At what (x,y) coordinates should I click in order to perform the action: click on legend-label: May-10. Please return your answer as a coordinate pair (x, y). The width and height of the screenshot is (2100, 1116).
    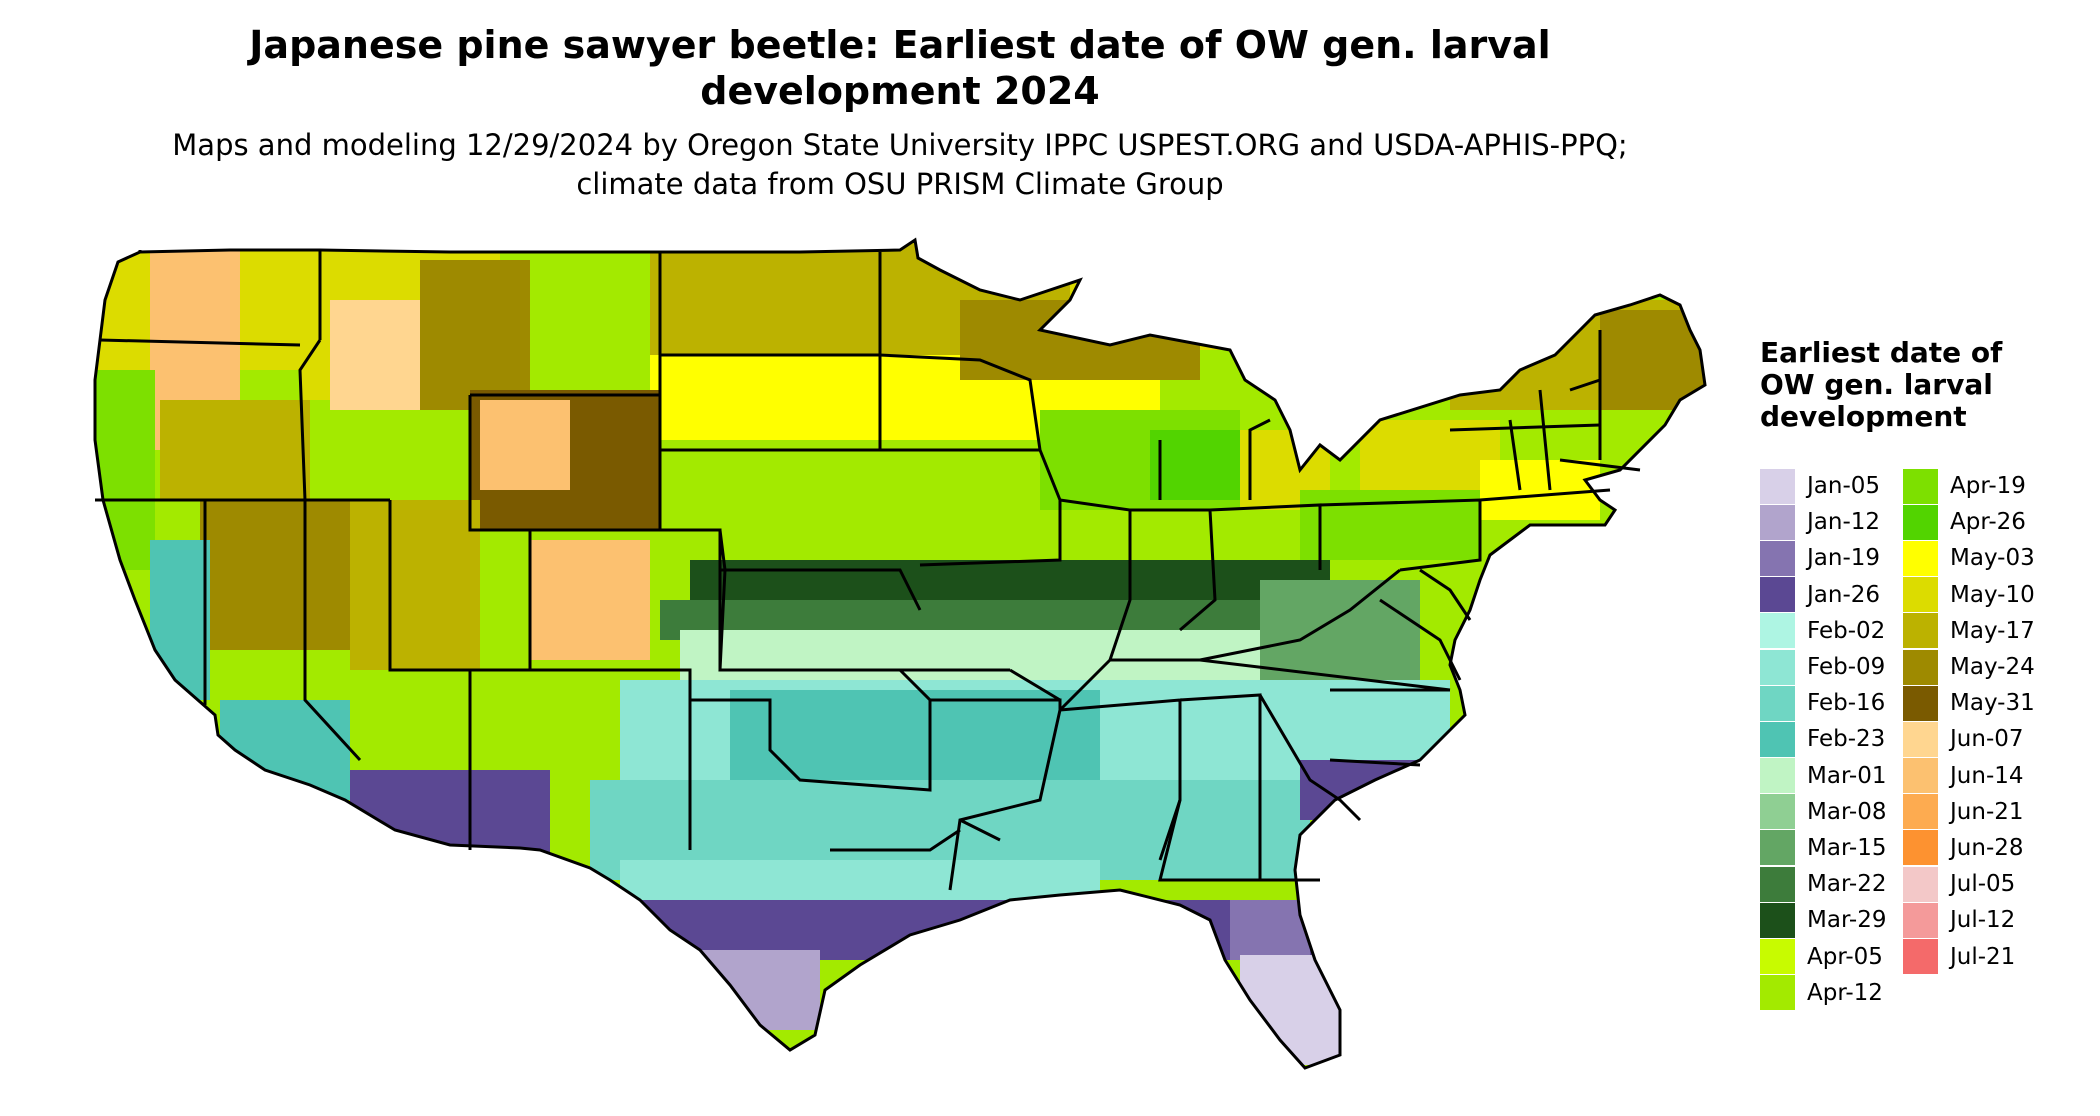
    Looking at the image, I should click on (1992, 594).